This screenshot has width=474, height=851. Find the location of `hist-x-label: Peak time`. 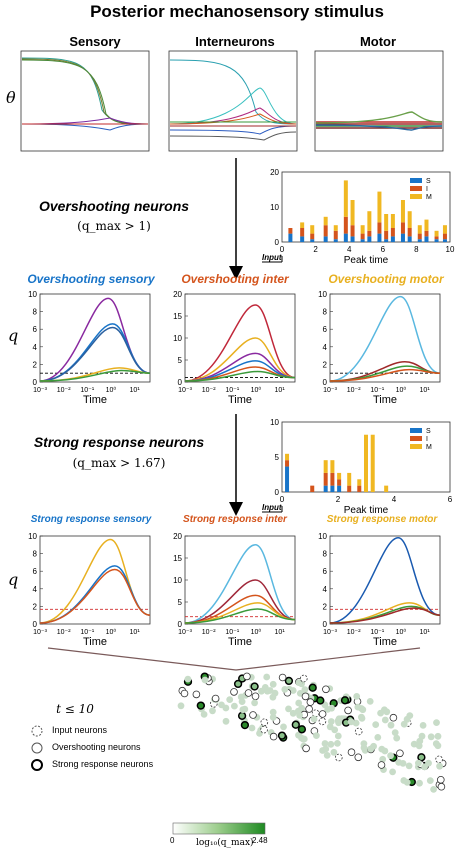

hist-x-label: Peak time is located at coordinates (366, 510).